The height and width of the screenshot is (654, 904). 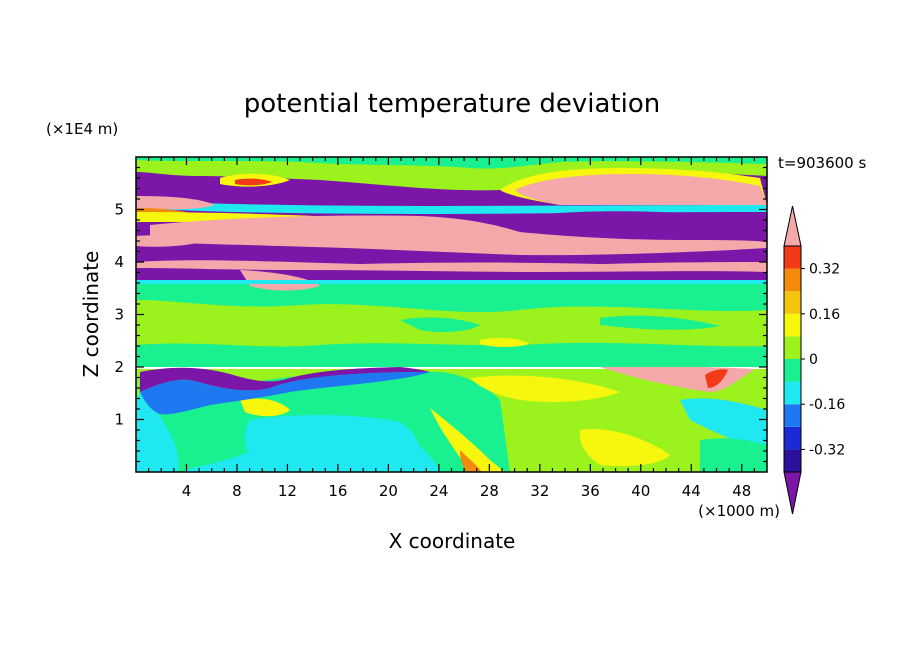 I want to click on y-tick-label: 1, so click(x=119, y=420).